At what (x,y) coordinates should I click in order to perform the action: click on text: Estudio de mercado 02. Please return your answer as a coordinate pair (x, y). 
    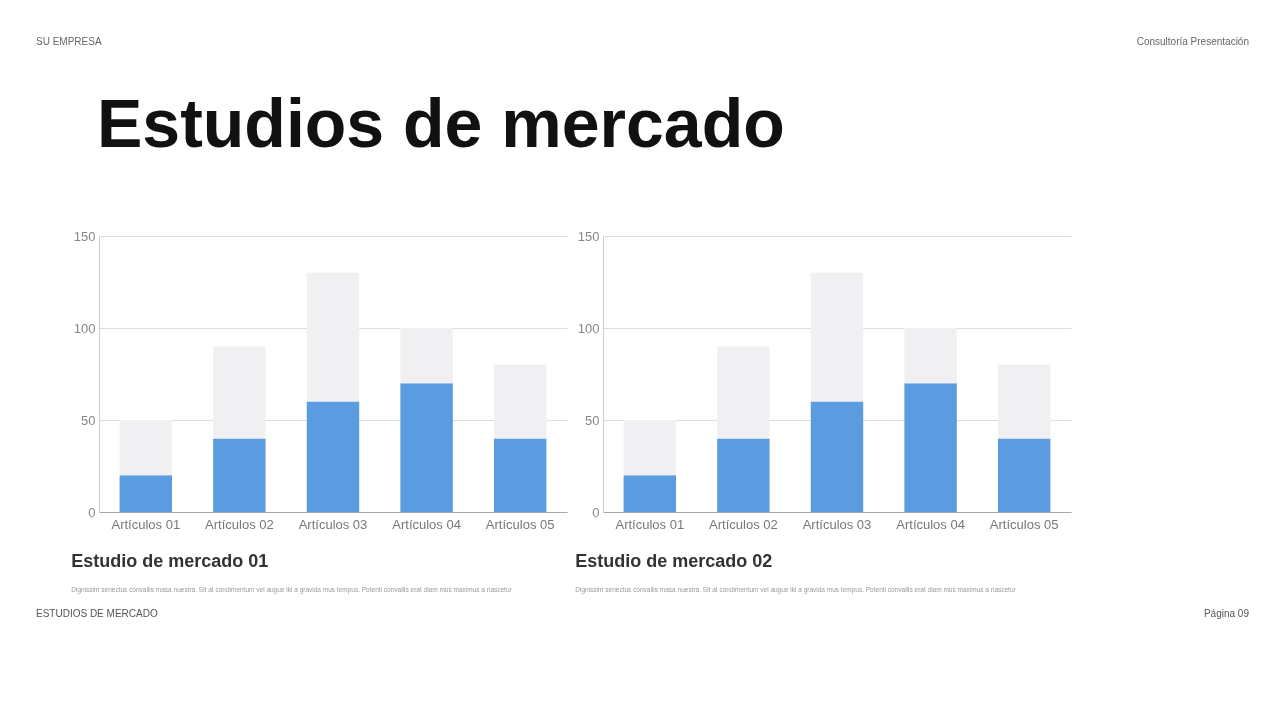
    Looking at the image, I should click on (674, 561).